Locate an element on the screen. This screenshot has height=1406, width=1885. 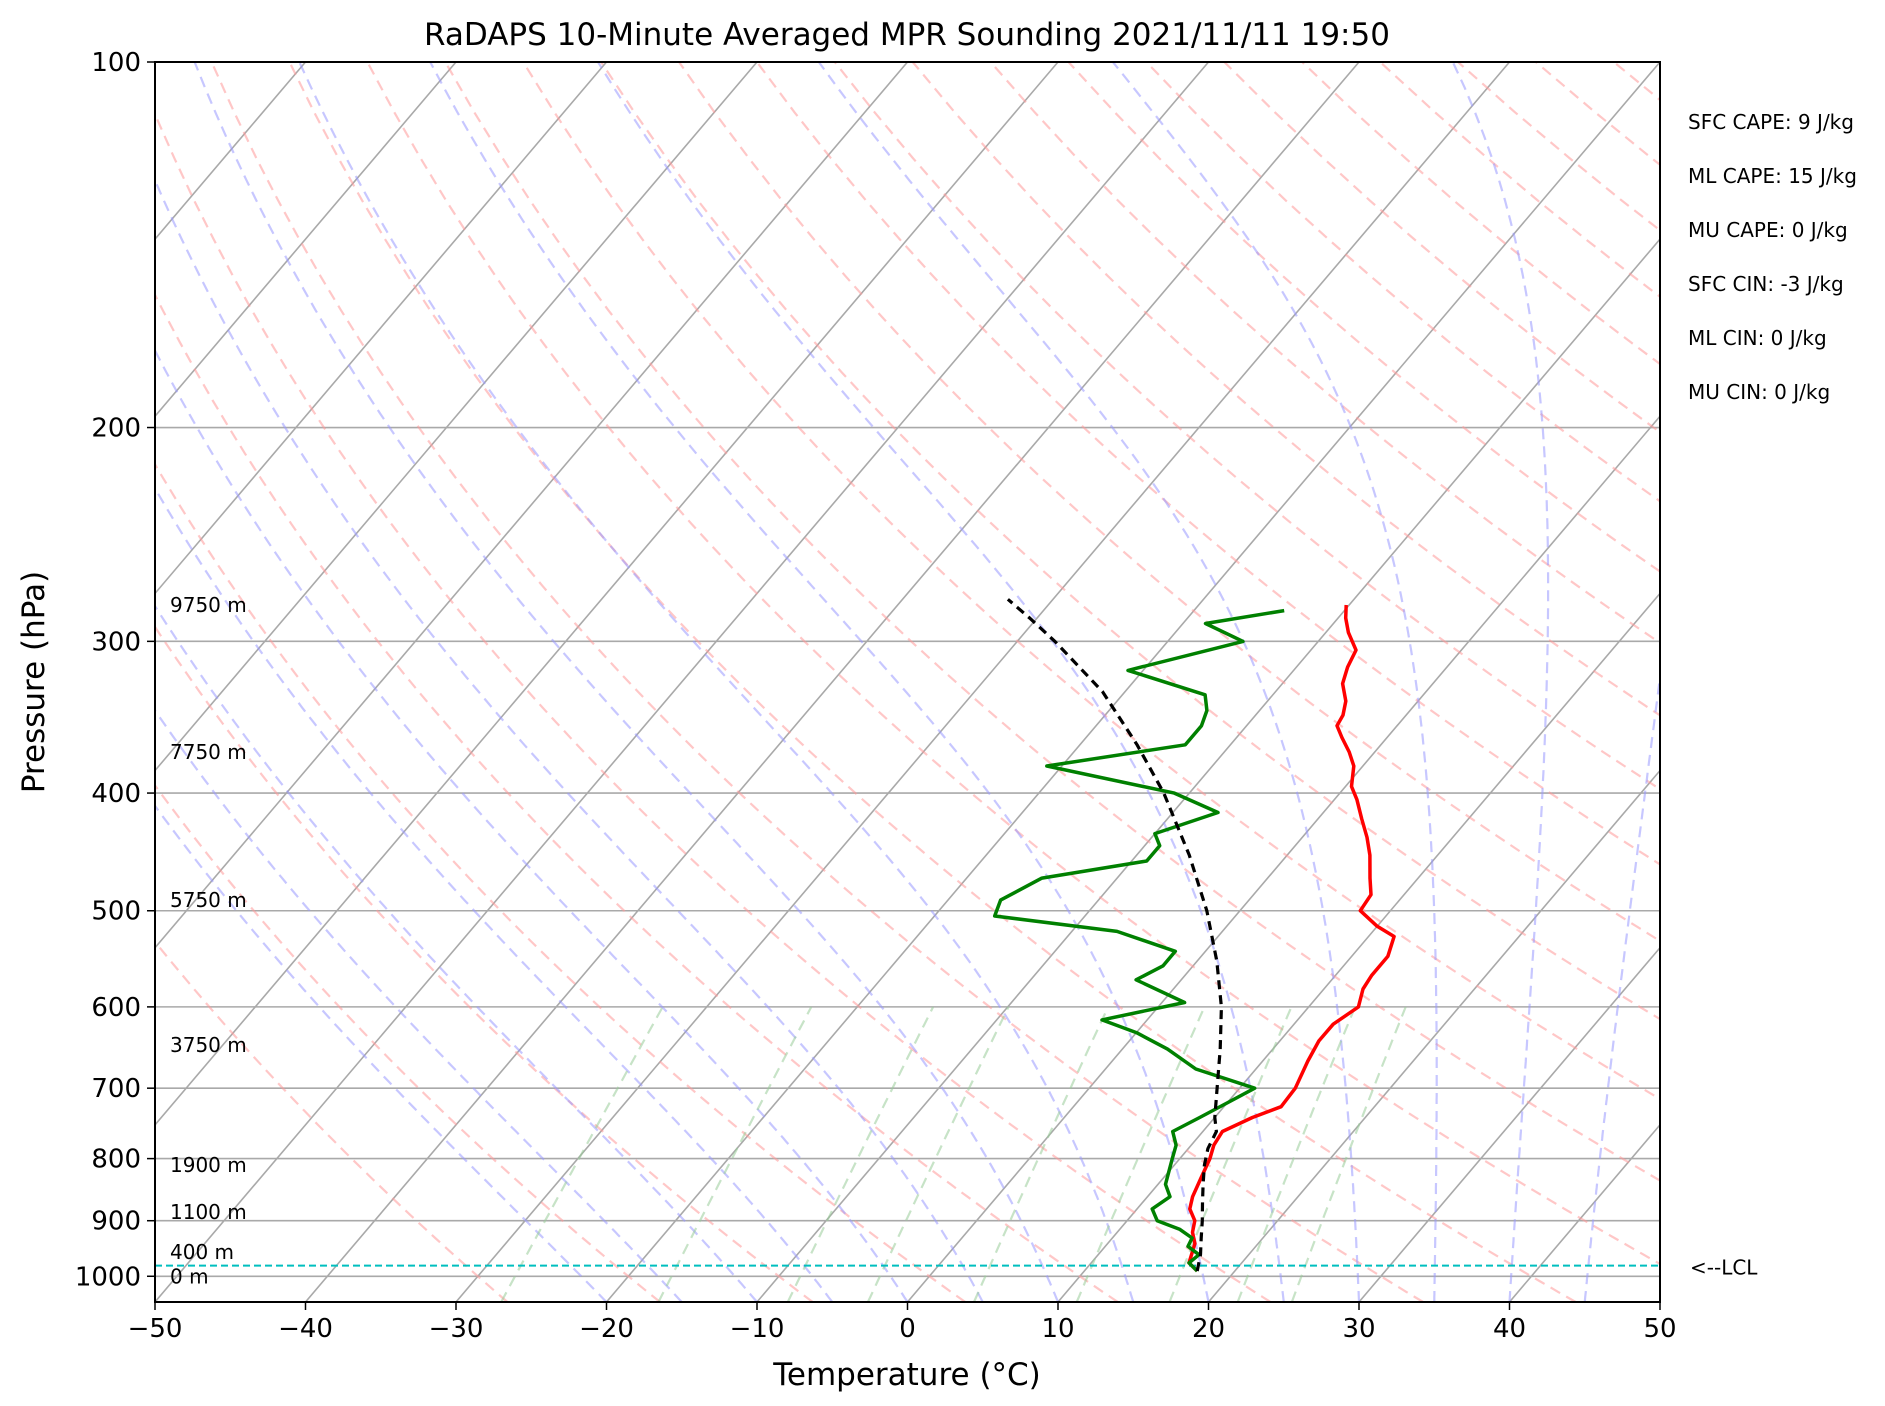
stat-label: SFC CAPE: 9 J/kg is located at coordinates (1771, 122).